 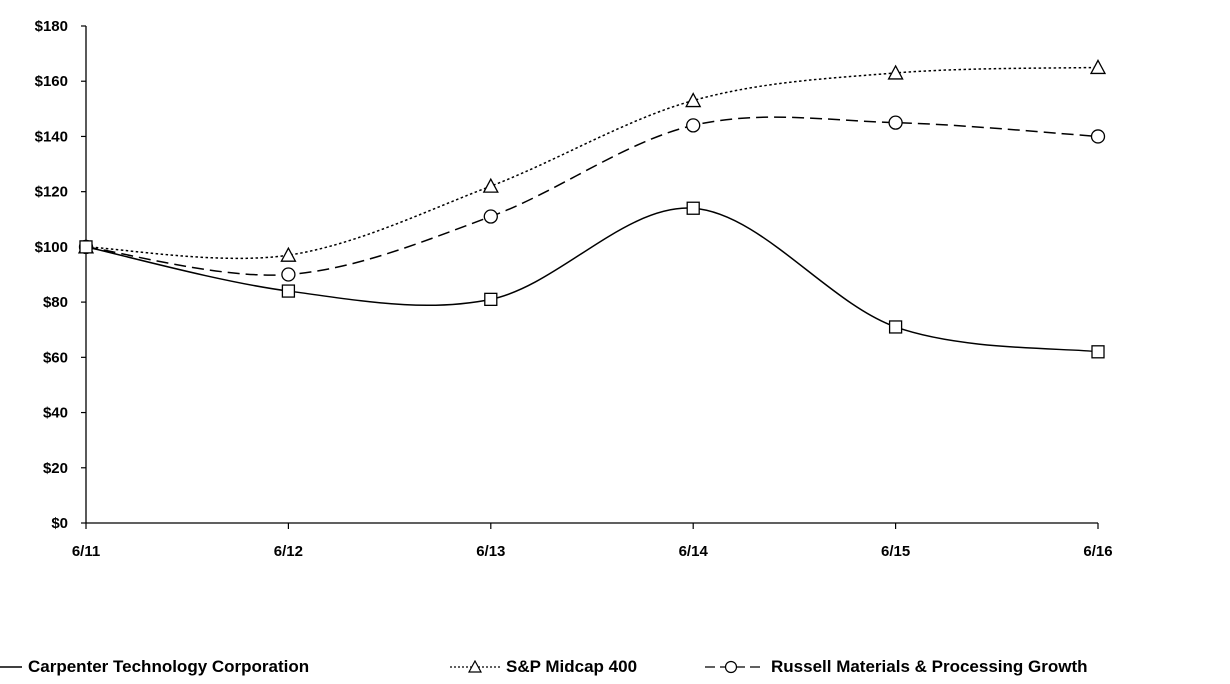 What do you see at coordinates (1097, 551) in the screenshot?
I see `x-tick-label: 6/16` at bounding box center [1097, 551].